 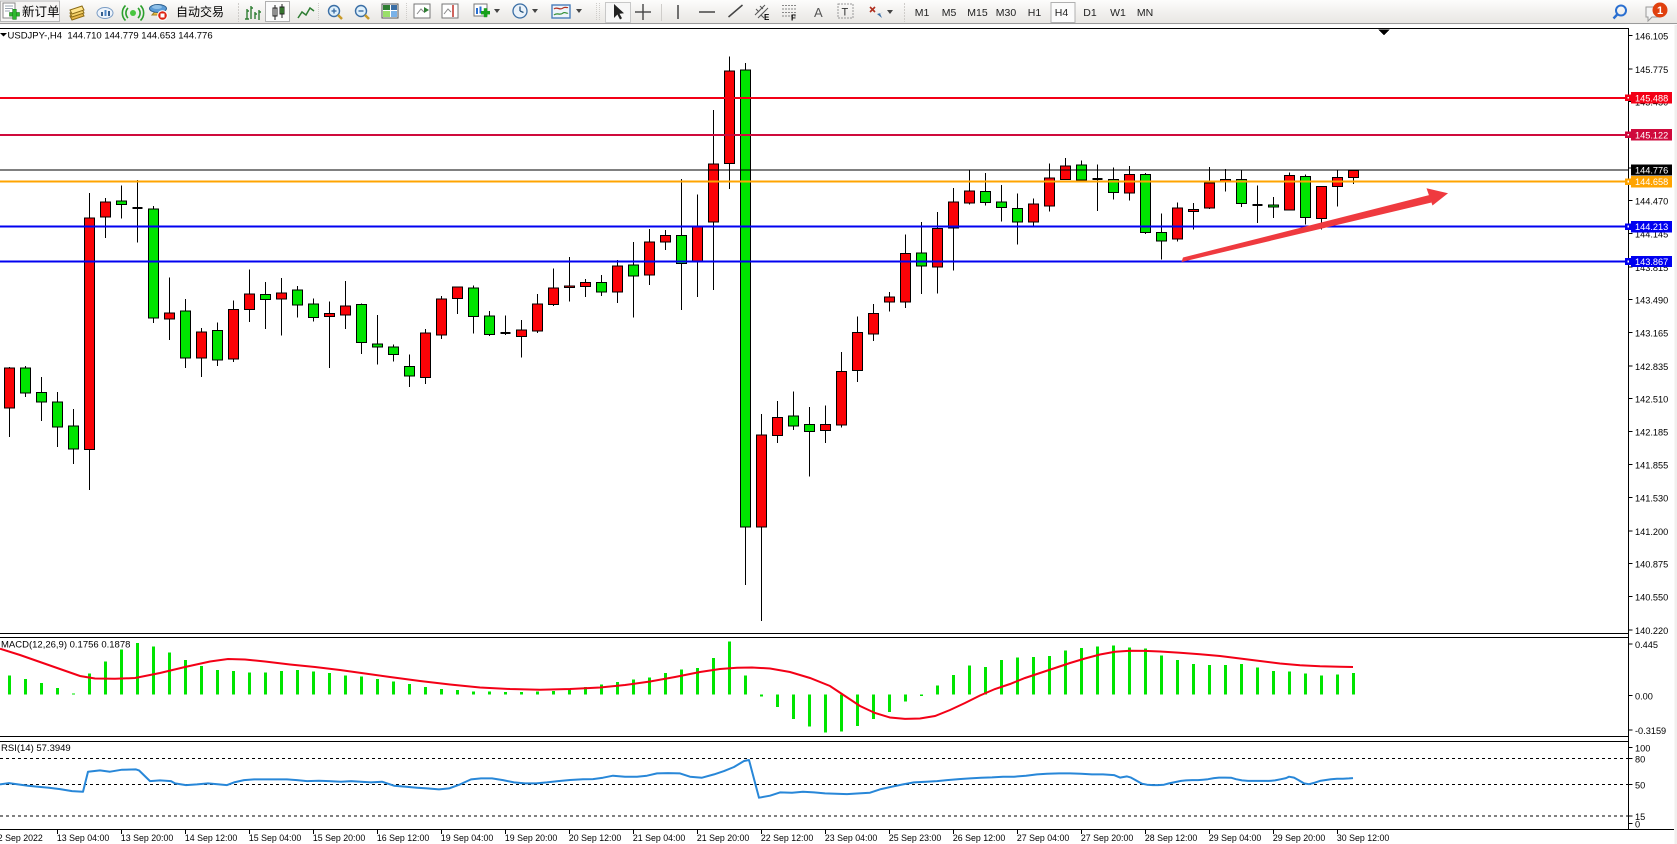 What do you see at coordinates (1651, 565) in the screenshot?
I see `svg-text: 140.875` at bounding box center [1651, 565].